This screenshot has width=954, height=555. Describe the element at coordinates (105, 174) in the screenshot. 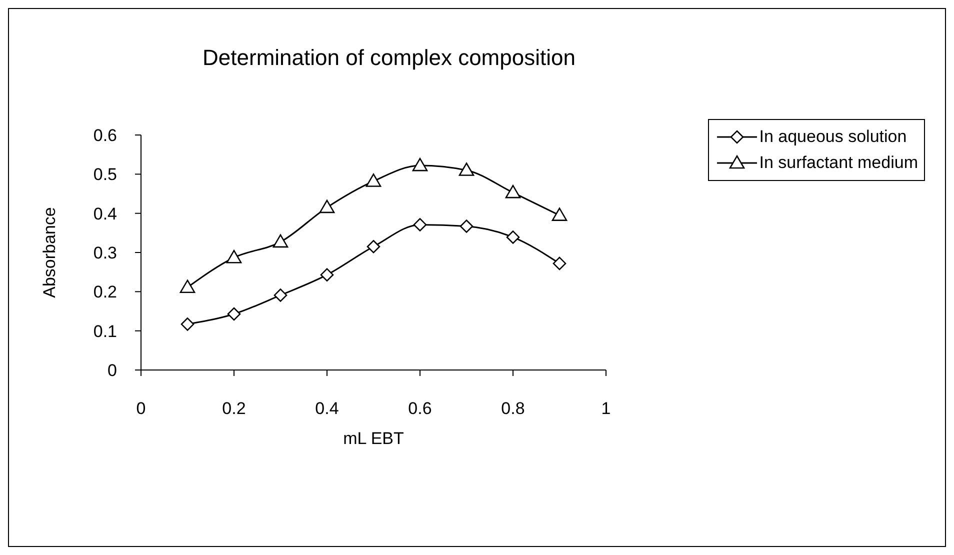

I see `y-tick-label: 0.5` at that location.